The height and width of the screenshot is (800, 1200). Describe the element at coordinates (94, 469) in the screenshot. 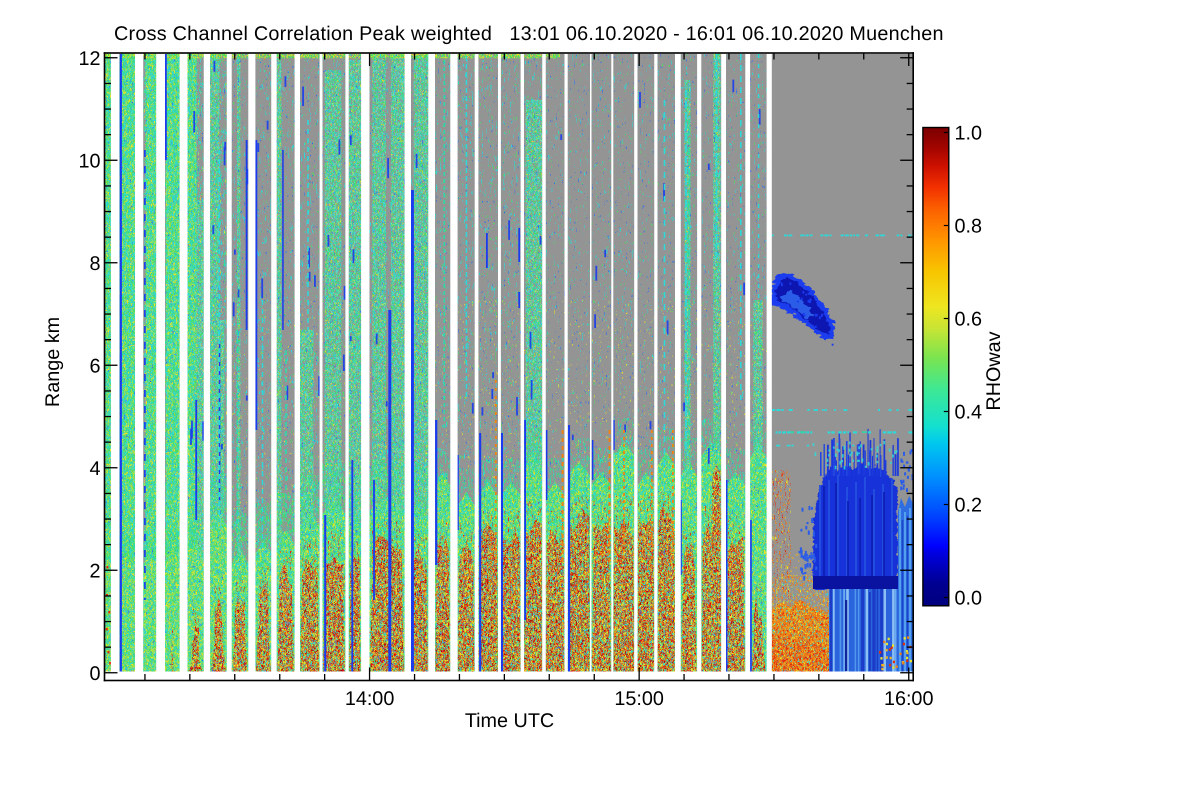

I see `svg-text: 4` at that location.